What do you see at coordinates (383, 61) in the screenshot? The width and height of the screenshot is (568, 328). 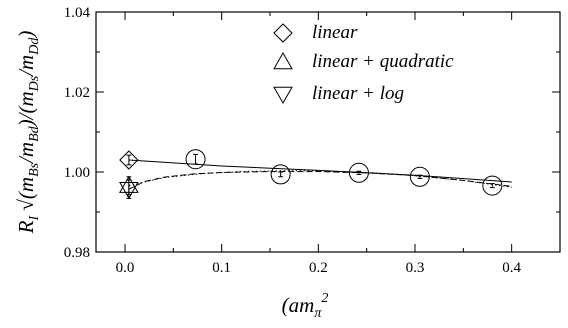 I see `legend-label-linear-quadratic: linear + quadratic` at bounding box center [383, 61].